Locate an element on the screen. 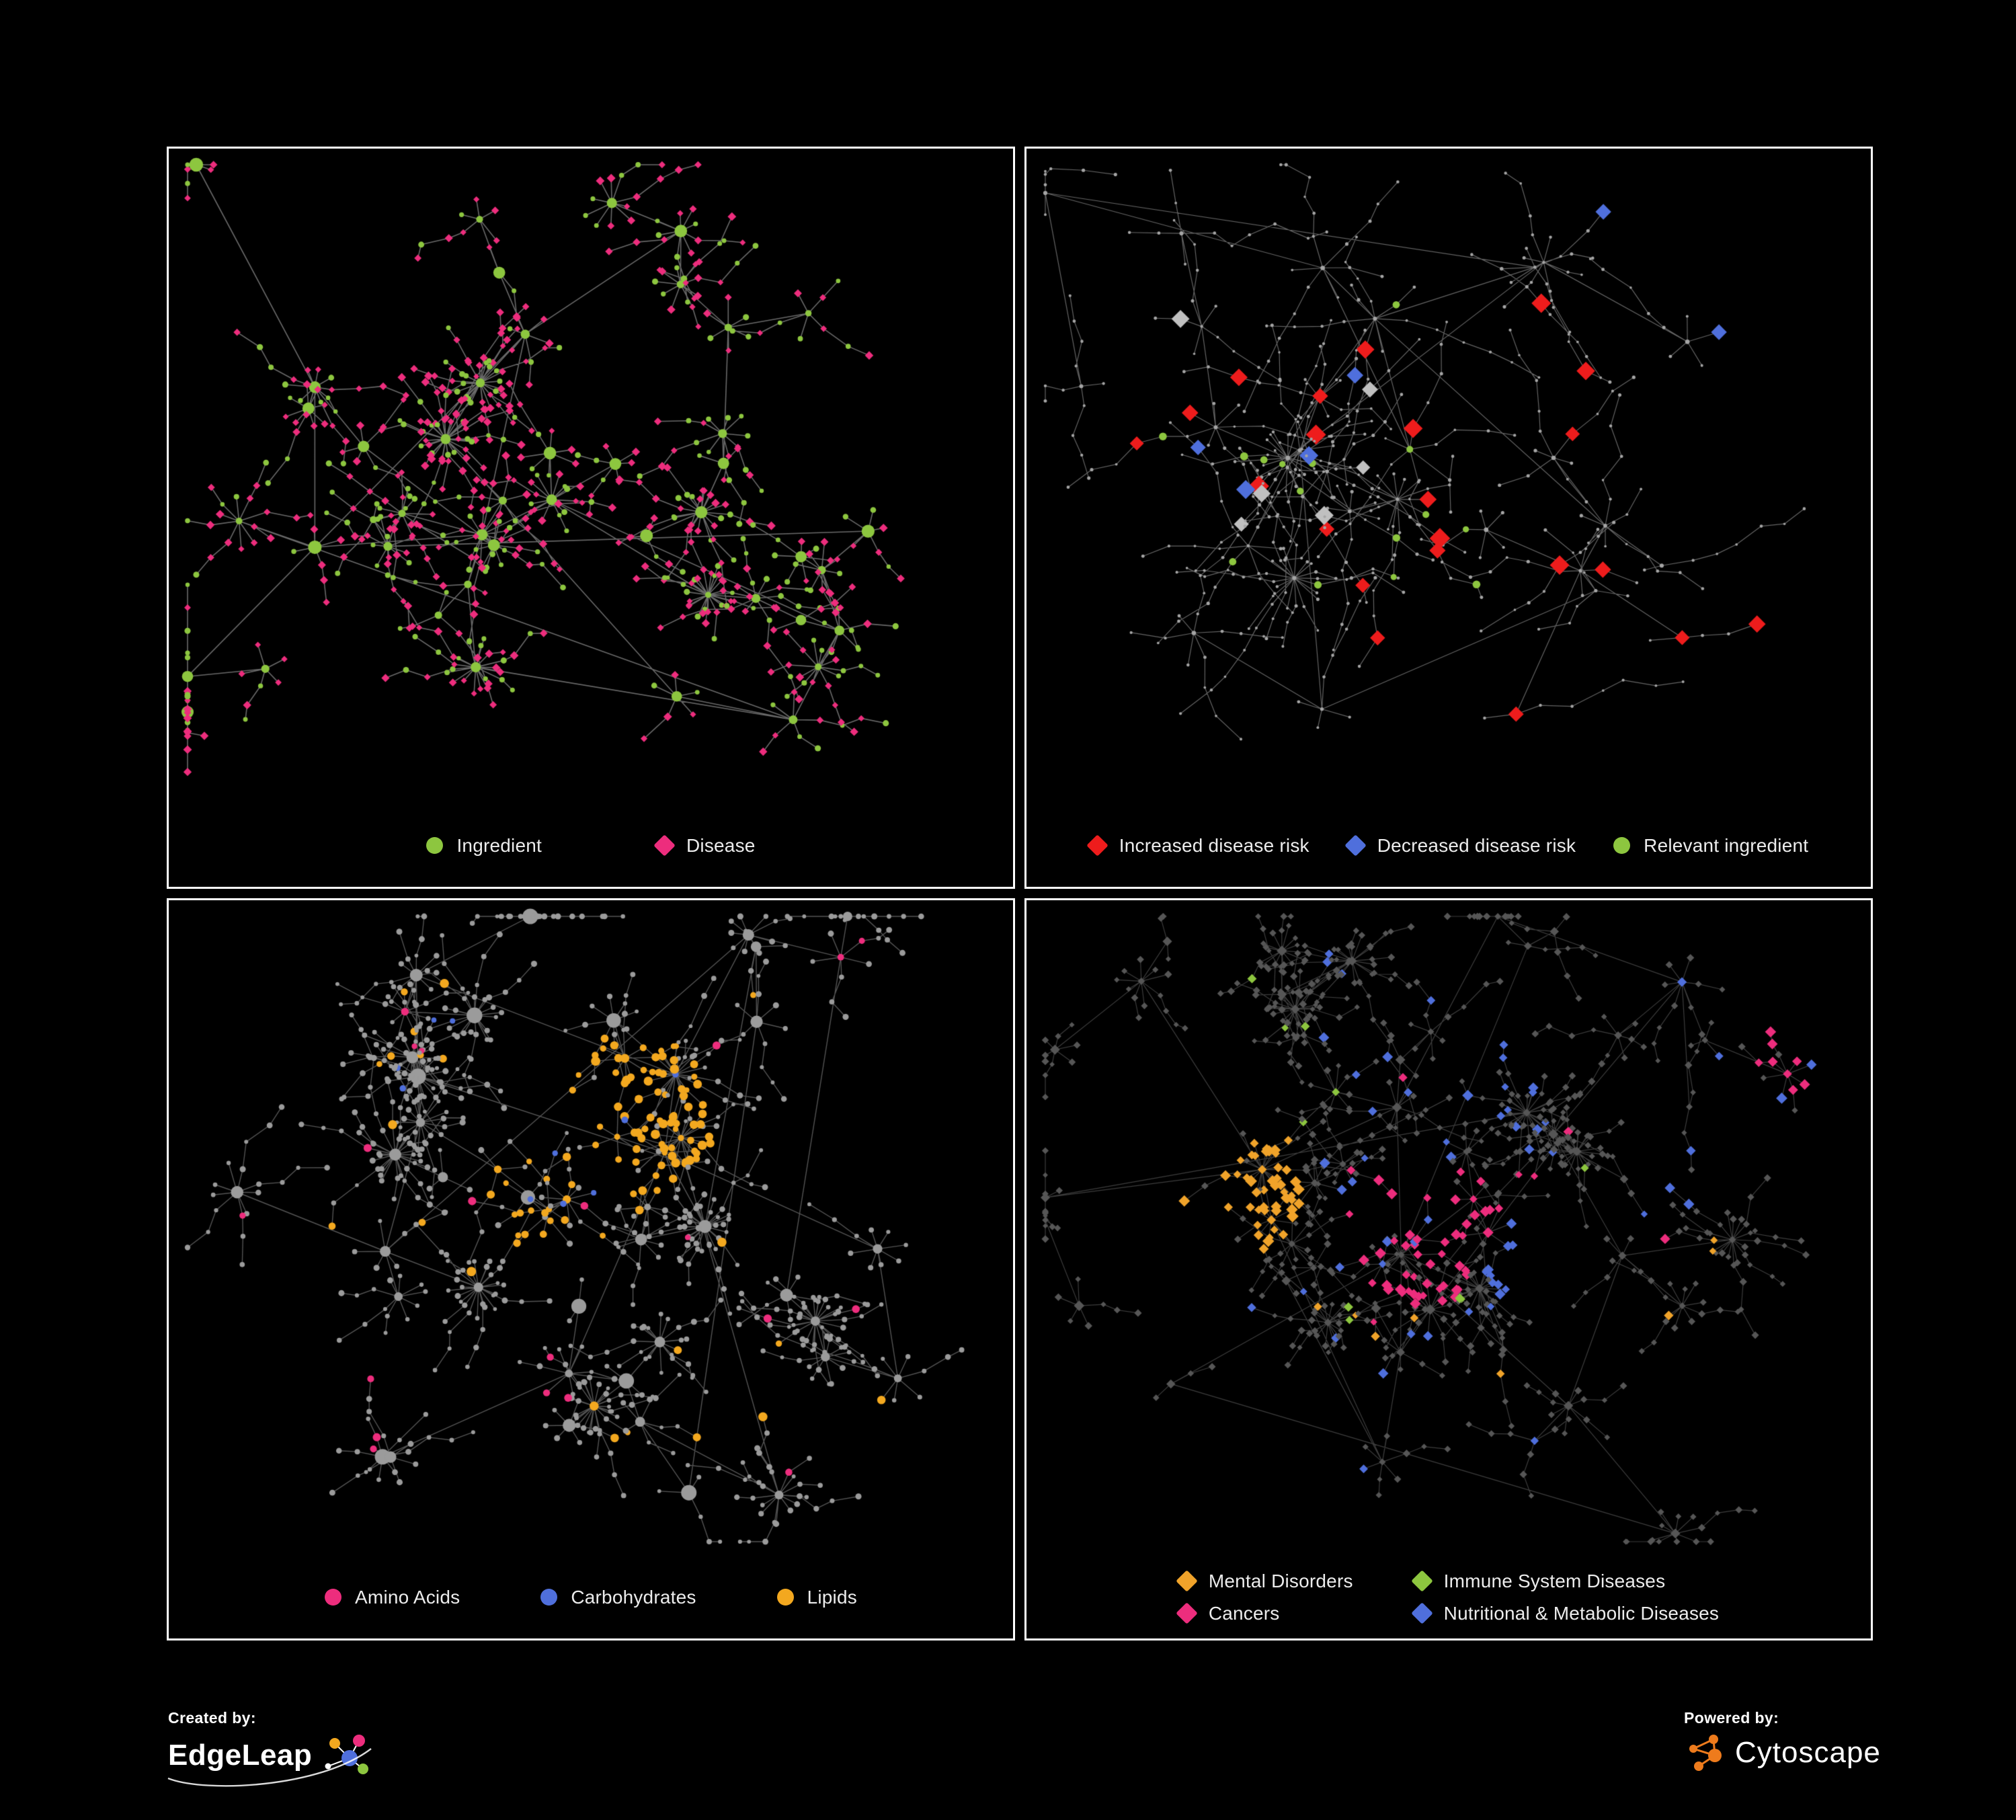 This screenshot has height=1820, width=2016. legend-item-carbohydrates: Carbohydrates is located at coordinates (618, 1597).